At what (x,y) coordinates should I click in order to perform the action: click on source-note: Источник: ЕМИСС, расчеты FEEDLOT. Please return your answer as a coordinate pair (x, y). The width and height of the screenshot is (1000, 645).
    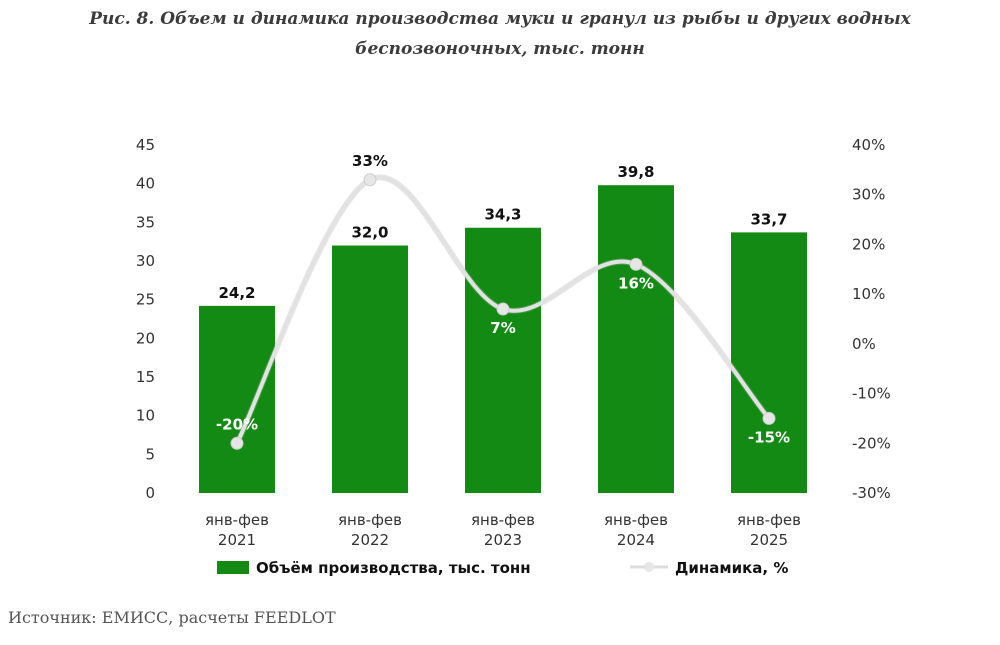
    Looking at the image, I should click on (172, 617).